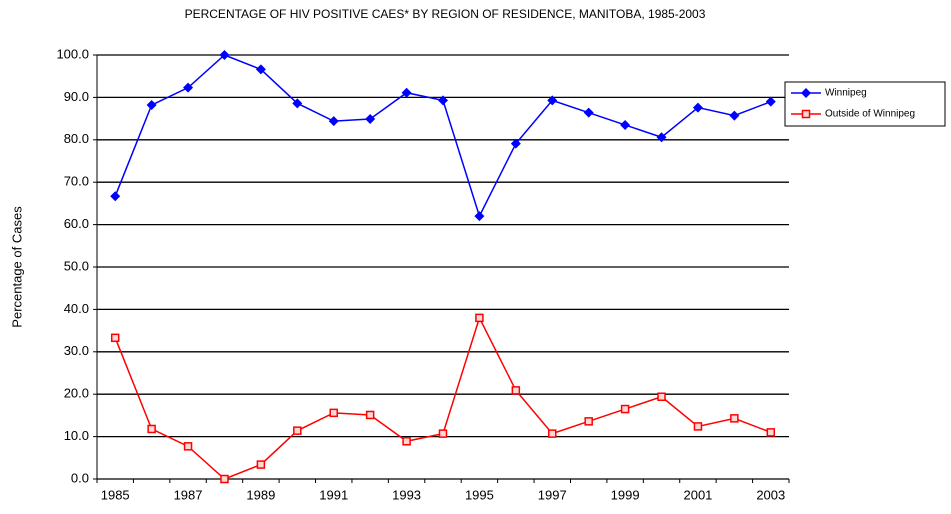  What do you see at coordinates (697, 494) in the screenshot?
I see `x-tick-label: 2001` at bounding box center [697, 494].